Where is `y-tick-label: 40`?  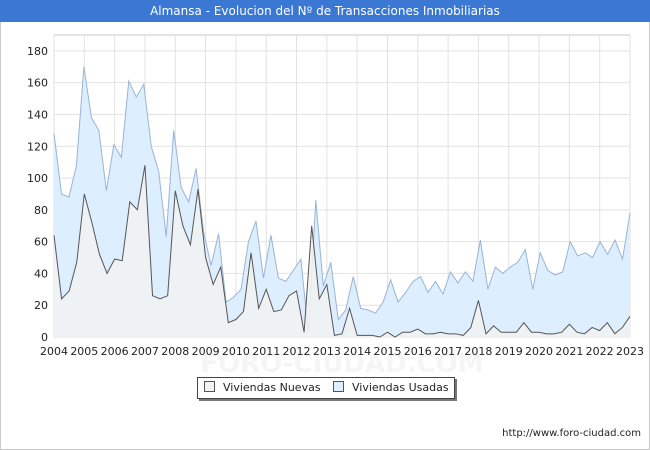 y-tick-label: 40 is located at coordinates (41, 273).